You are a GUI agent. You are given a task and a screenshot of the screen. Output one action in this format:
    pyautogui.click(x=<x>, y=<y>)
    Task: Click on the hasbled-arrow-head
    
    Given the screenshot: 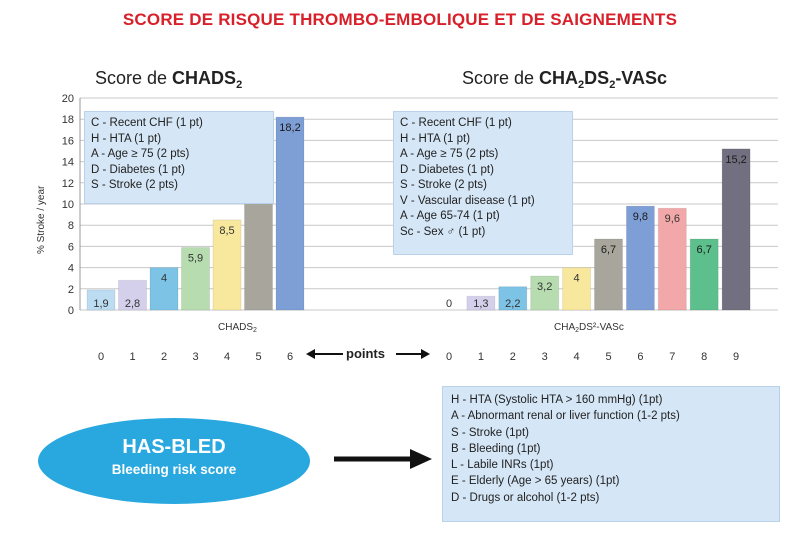 What is the action you would take?
    pyautogui.click(x=421, y=459)
    